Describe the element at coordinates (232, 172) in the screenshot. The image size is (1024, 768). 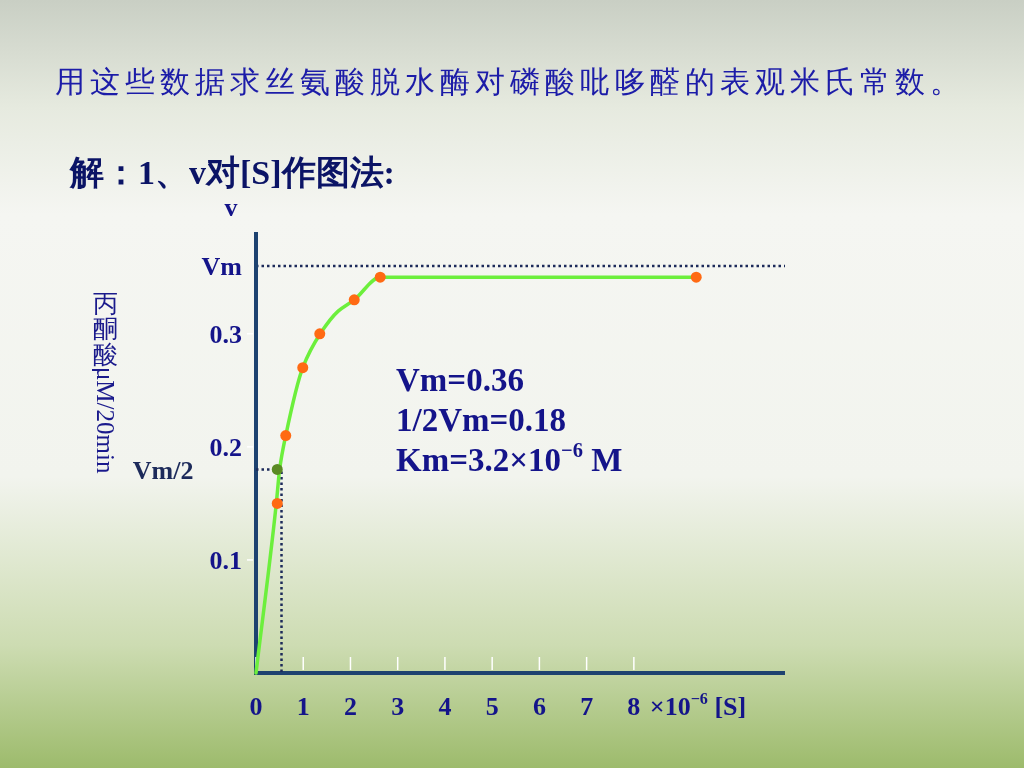
I see `chart-subtitle: 解：1、v对[S]作图法:` at that location.